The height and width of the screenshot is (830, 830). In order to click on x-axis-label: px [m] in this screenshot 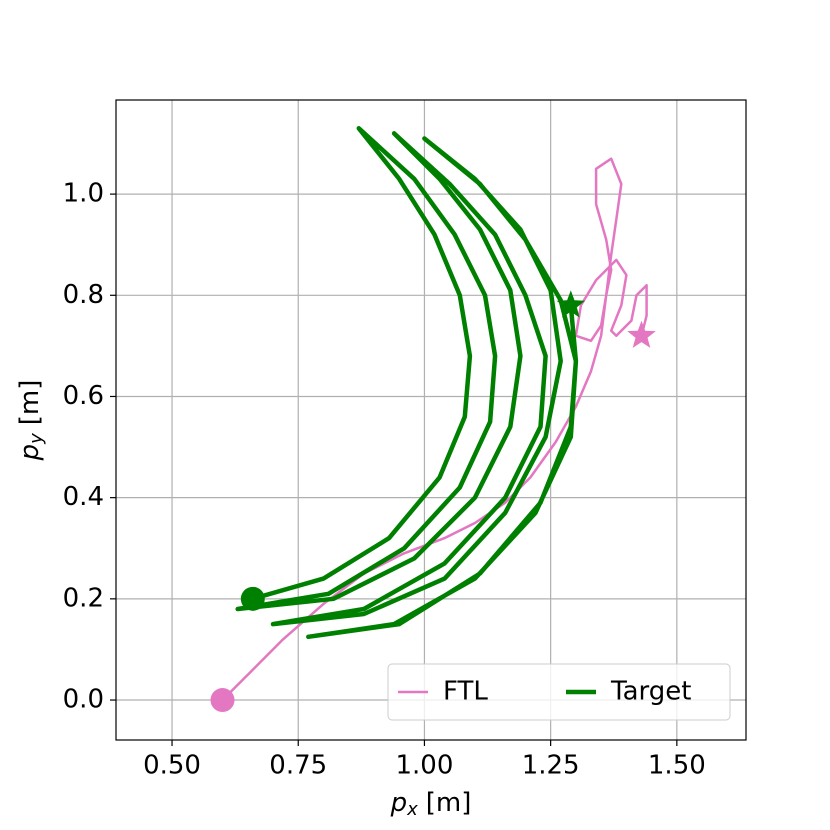, I will do `click(431, 804)`.